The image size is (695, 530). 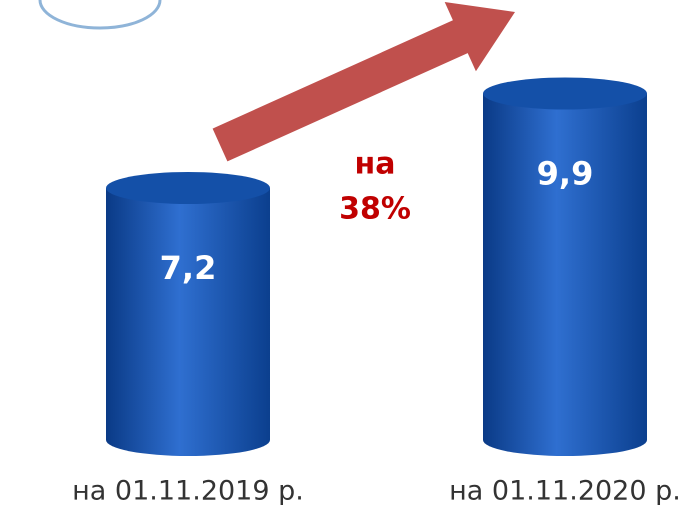 What do you see at coordinates (363, 82) in the screenshot?
I see `growth-arrow` at bounding box center [363, 82].